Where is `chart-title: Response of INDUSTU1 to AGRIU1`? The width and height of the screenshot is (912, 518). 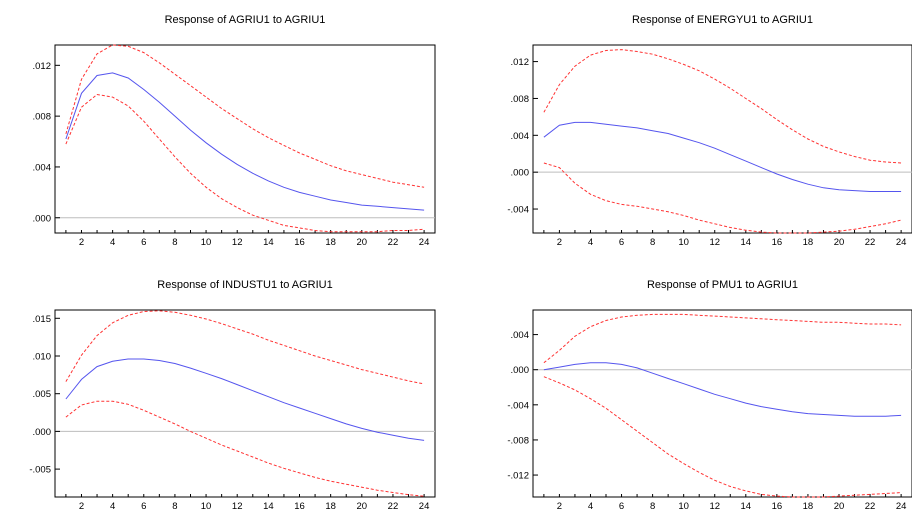 chart-title: Response of INDUSTU1 to AGRIU1 is located at coordinates (244, 285).